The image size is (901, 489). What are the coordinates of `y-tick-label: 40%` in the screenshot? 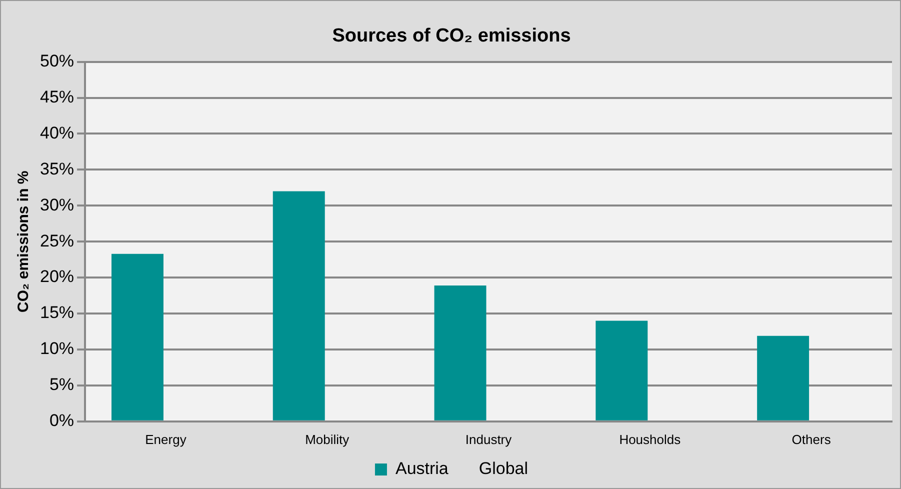 It's located at (57, 132).